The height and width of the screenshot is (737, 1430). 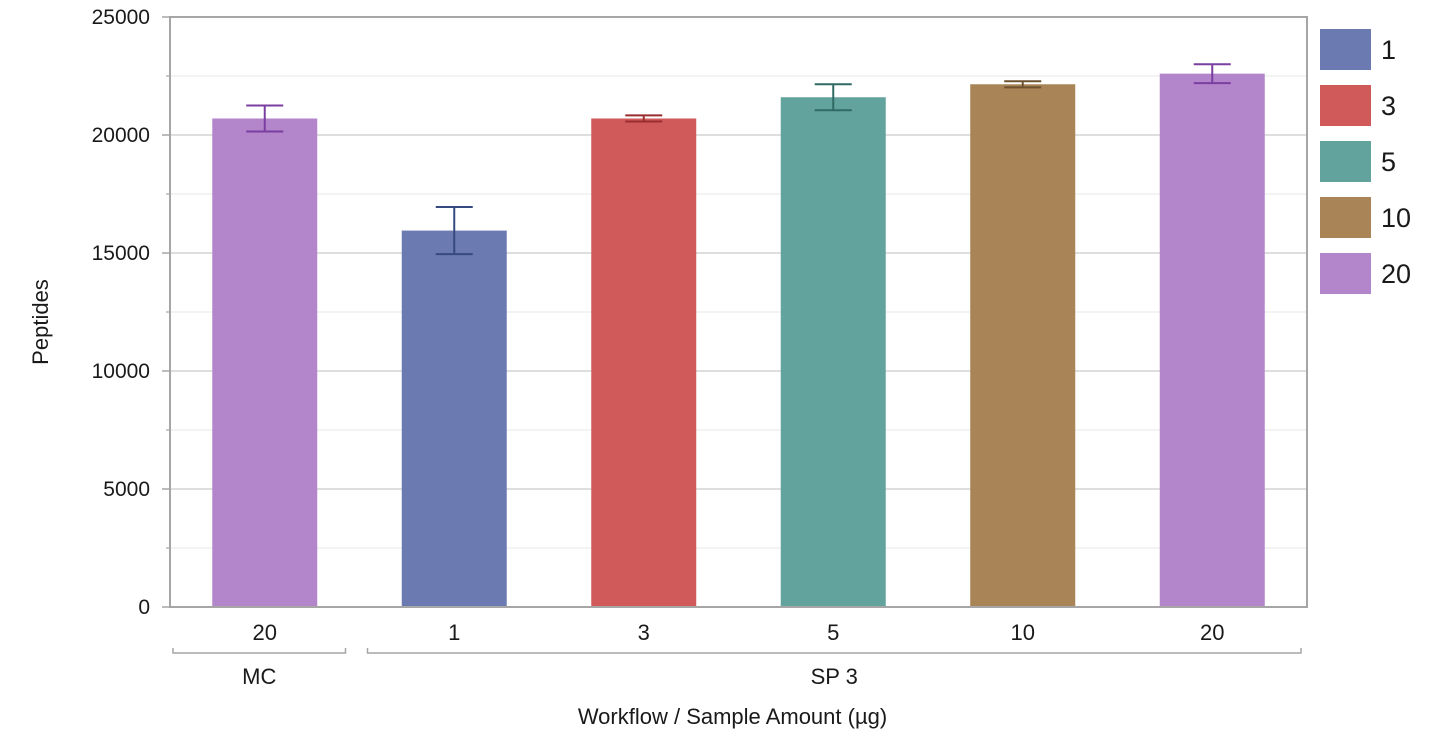 I want to click on x-category-label: 3, so click(x=644, y=632).